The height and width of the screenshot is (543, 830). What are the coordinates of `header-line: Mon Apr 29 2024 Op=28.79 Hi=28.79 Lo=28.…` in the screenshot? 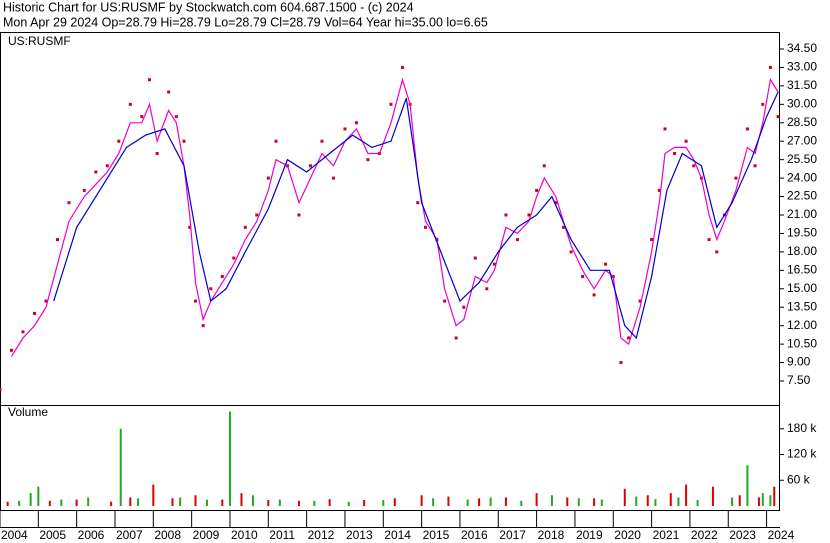 It's located at (245, 22).